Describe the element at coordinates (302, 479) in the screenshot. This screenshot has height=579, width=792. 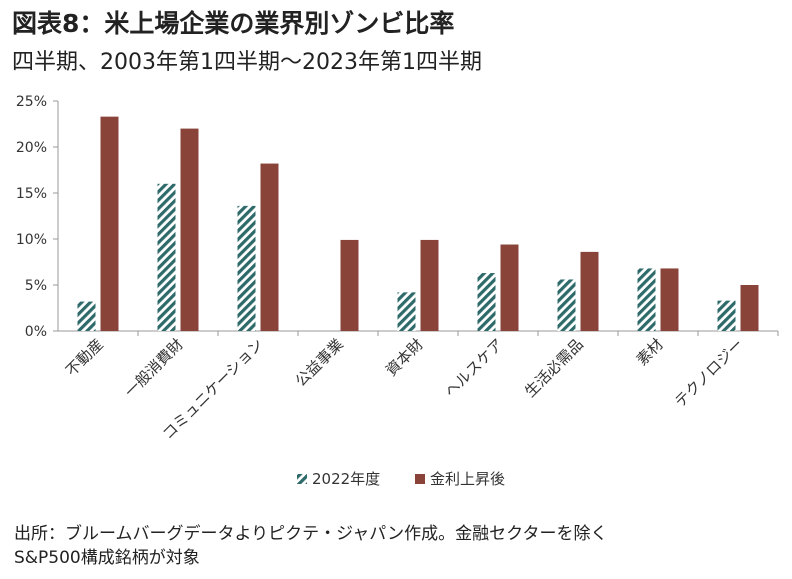
I see `legend-swatch-2022` at that location.